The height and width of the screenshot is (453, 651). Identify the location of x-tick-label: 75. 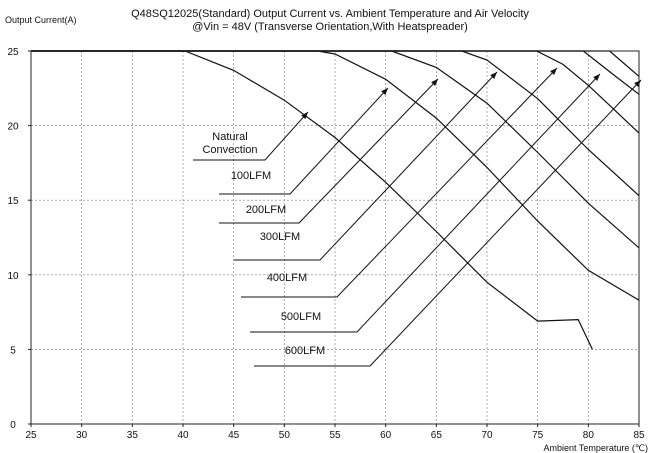
(538, 435).